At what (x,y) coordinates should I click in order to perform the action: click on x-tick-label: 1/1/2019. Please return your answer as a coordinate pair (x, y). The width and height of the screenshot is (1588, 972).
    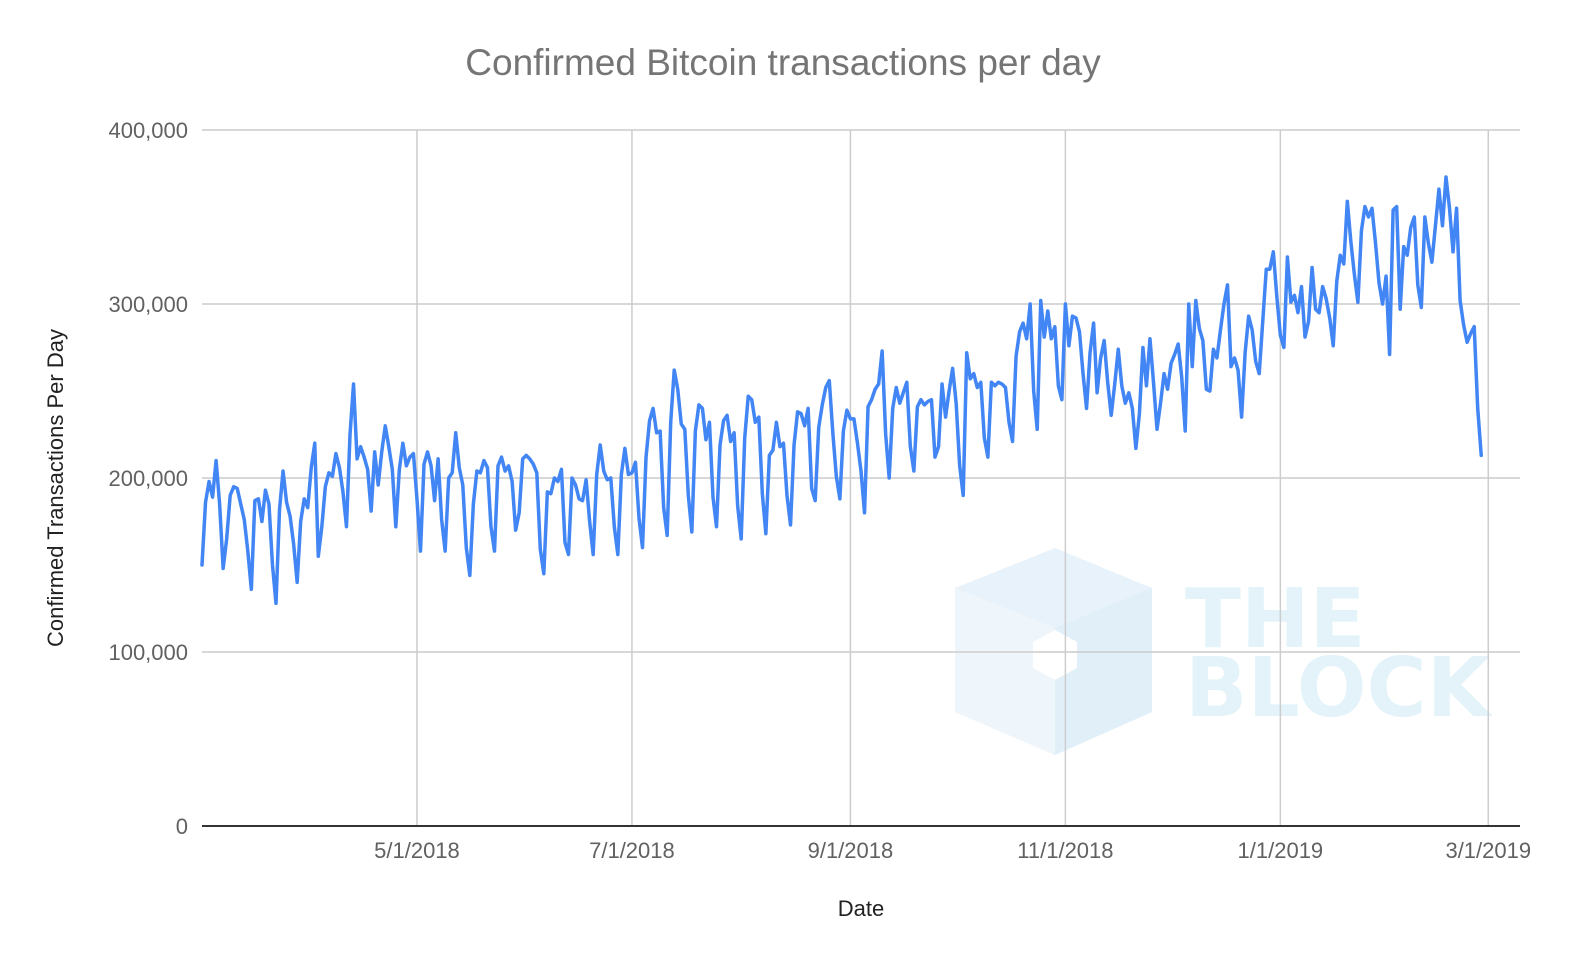
    Looking at the image, I should click on (1281, 850).